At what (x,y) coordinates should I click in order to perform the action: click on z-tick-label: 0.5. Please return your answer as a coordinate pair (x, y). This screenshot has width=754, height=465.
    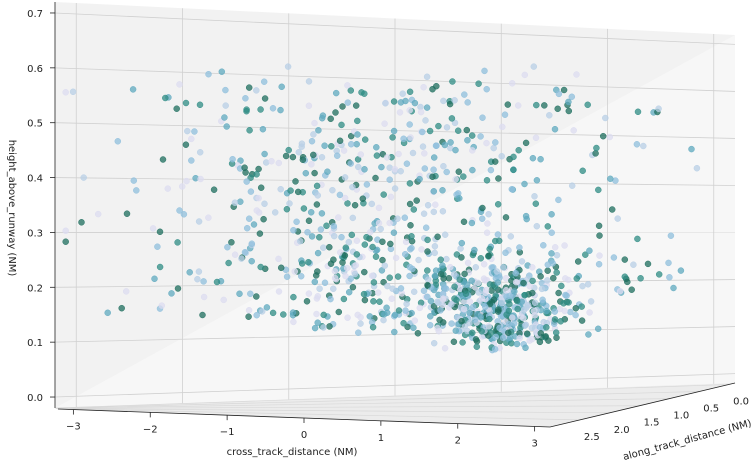
    Looking at the image, I should click on (35, 124).